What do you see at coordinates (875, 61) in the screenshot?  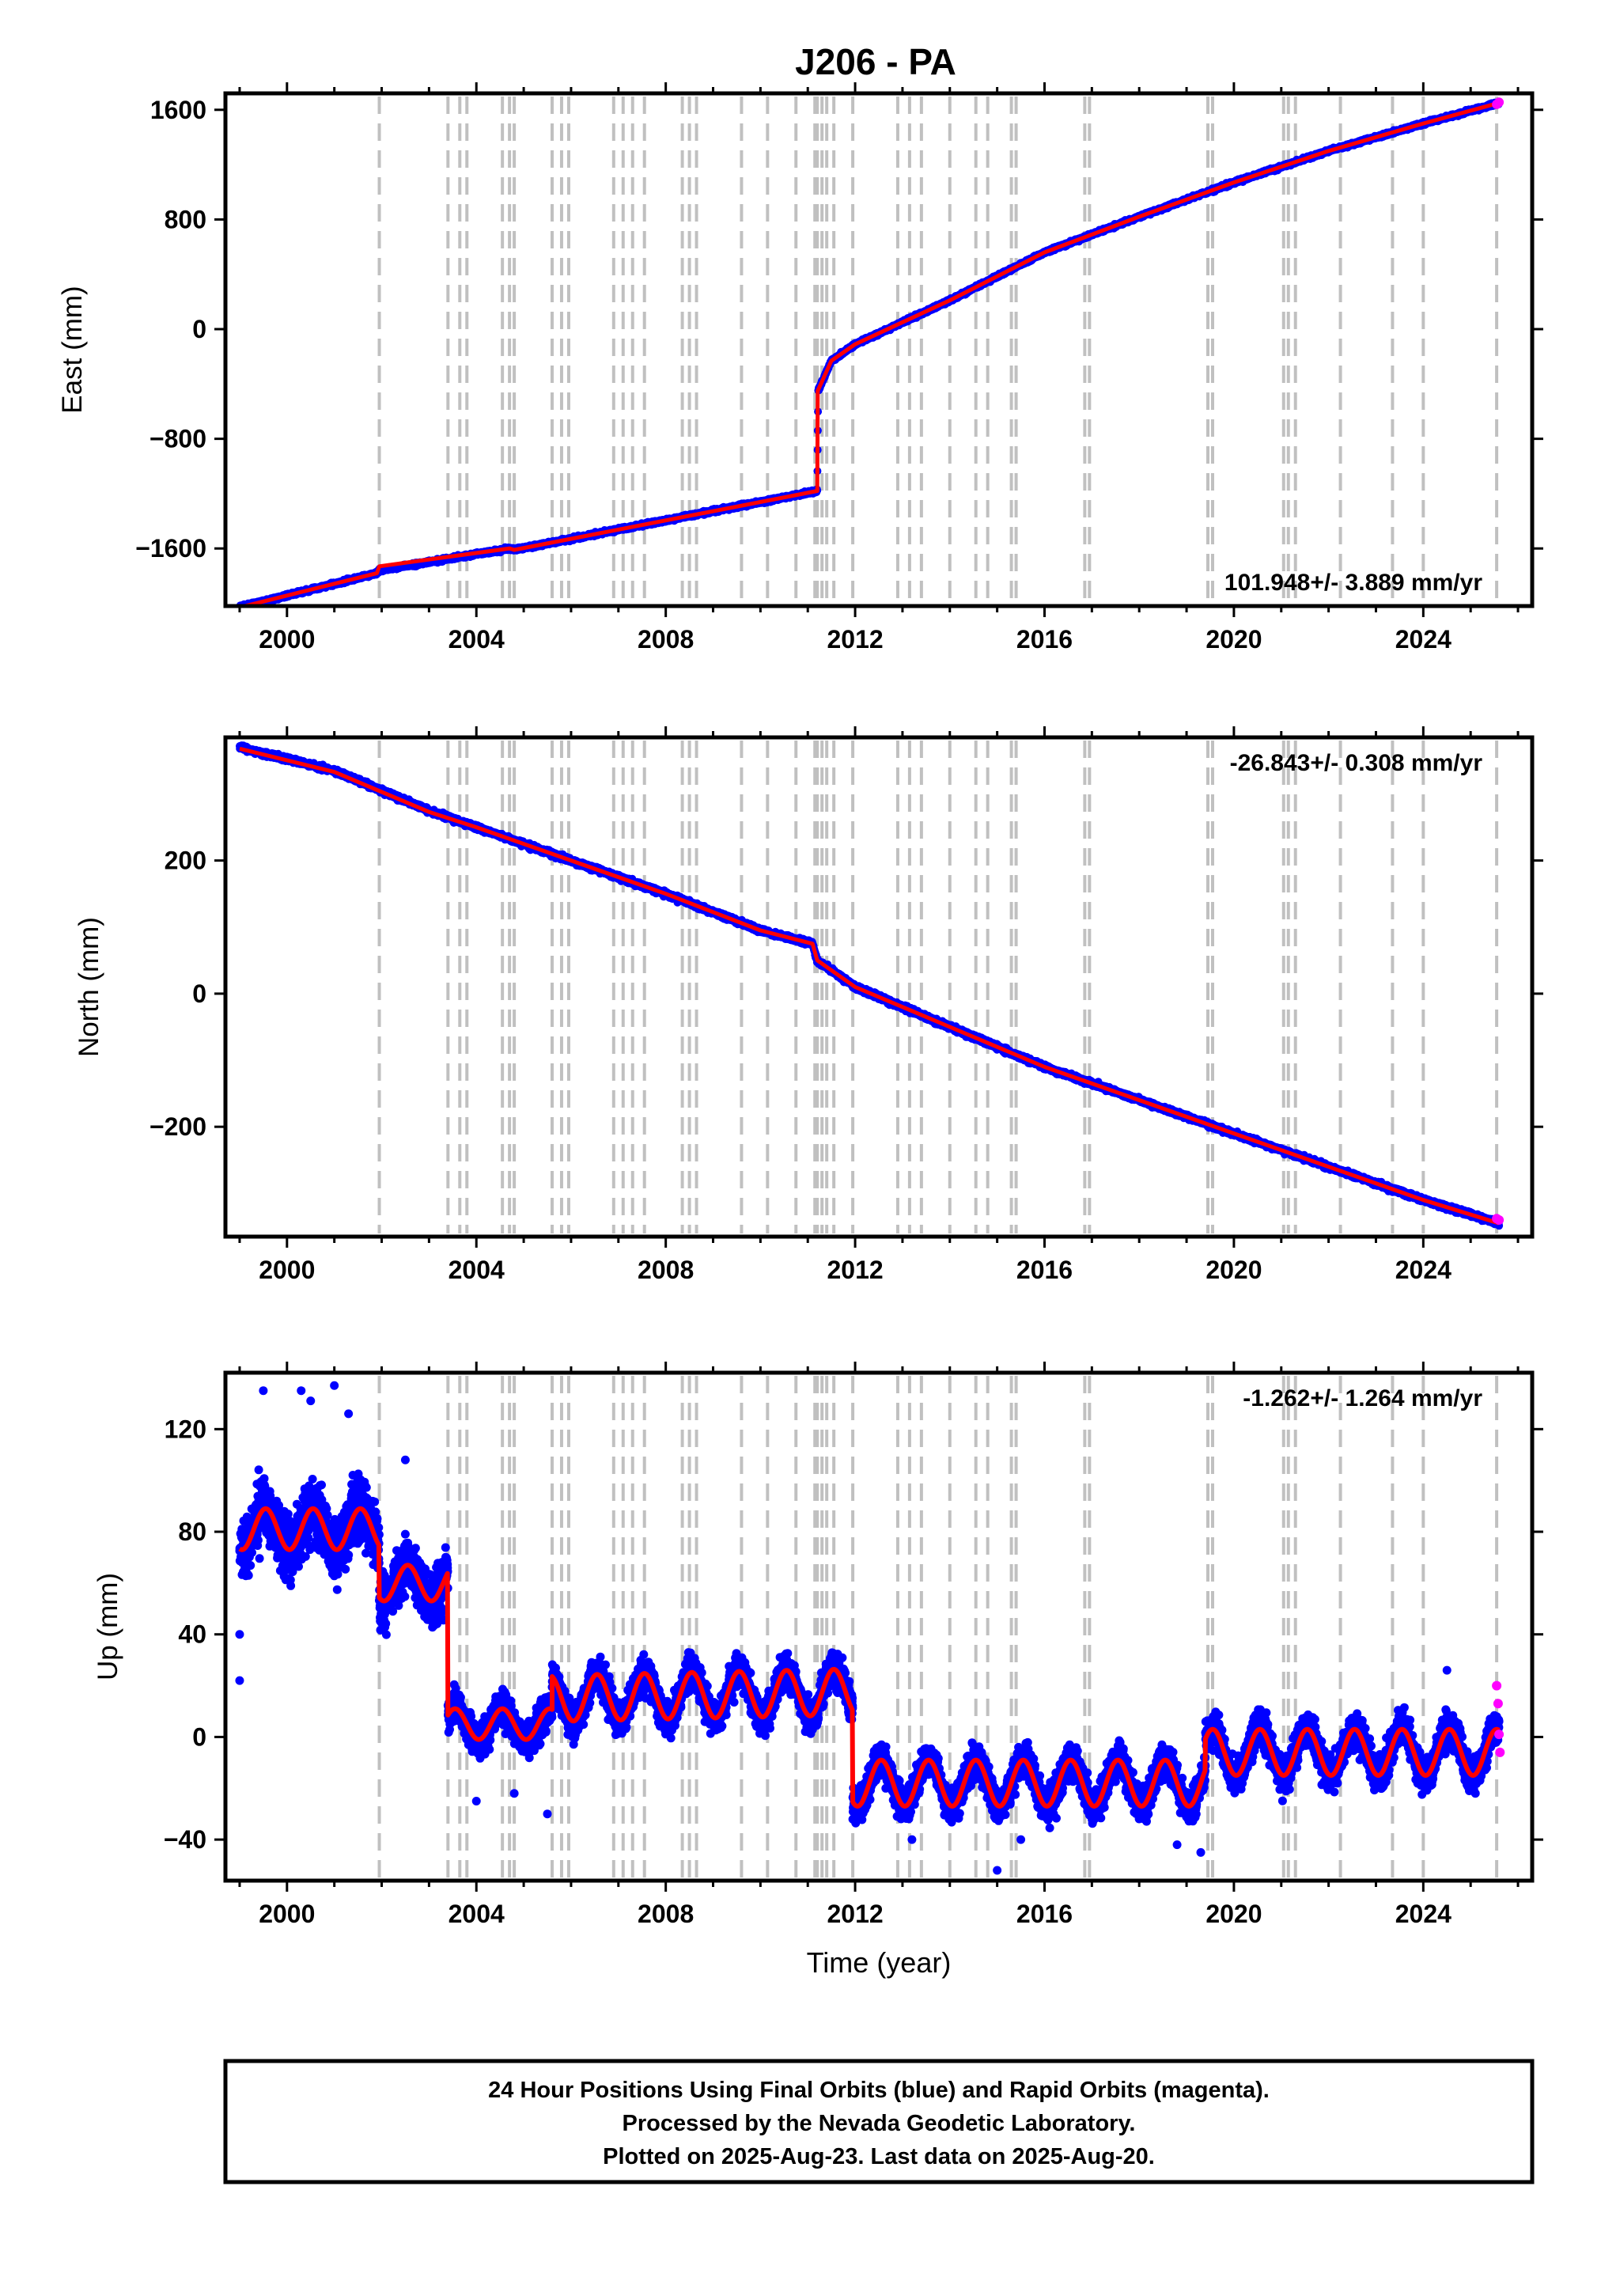 I see `figure-title: J206 - PA` at bounding box center [875, 61].